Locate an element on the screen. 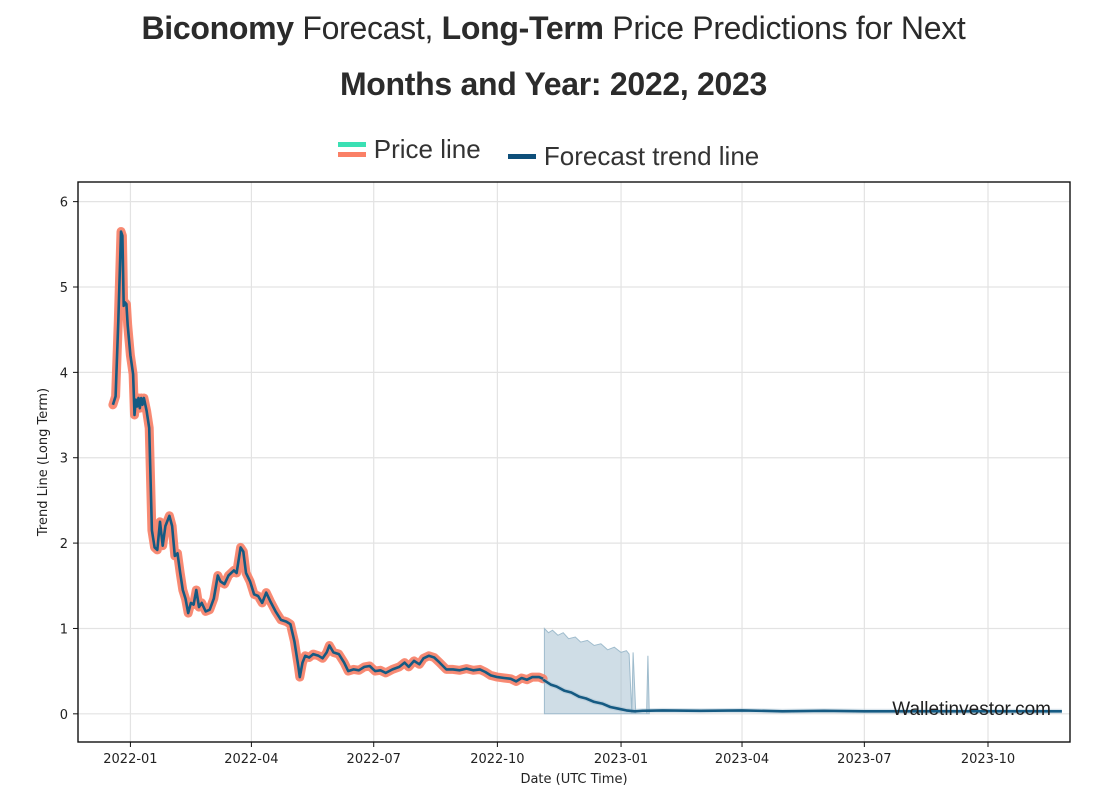 This screenshot has width=1117, height=792. x-axis-label: Date (UTC Time) is located at coordinates (573, 779).